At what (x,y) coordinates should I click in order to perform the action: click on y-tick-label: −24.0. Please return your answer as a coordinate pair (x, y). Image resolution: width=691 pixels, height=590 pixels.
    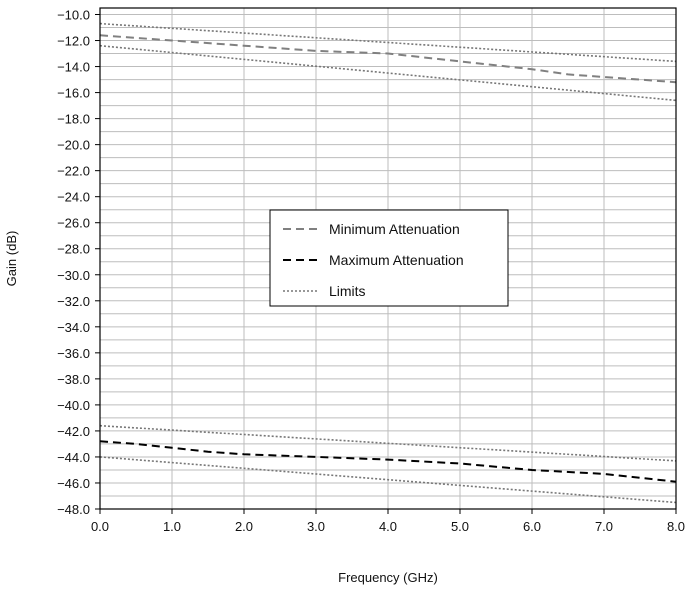
    Looking at the image, I should click on (73, 197).